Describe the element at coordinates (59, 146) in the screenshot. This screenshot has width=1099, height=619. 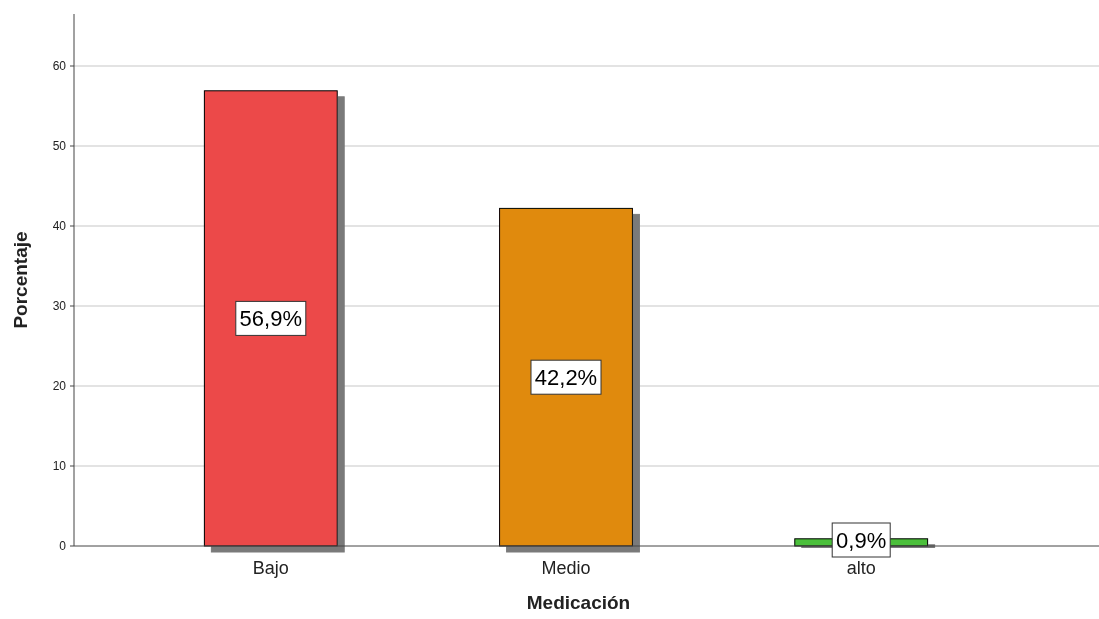
I see `y-tick-label: 50` at that location.